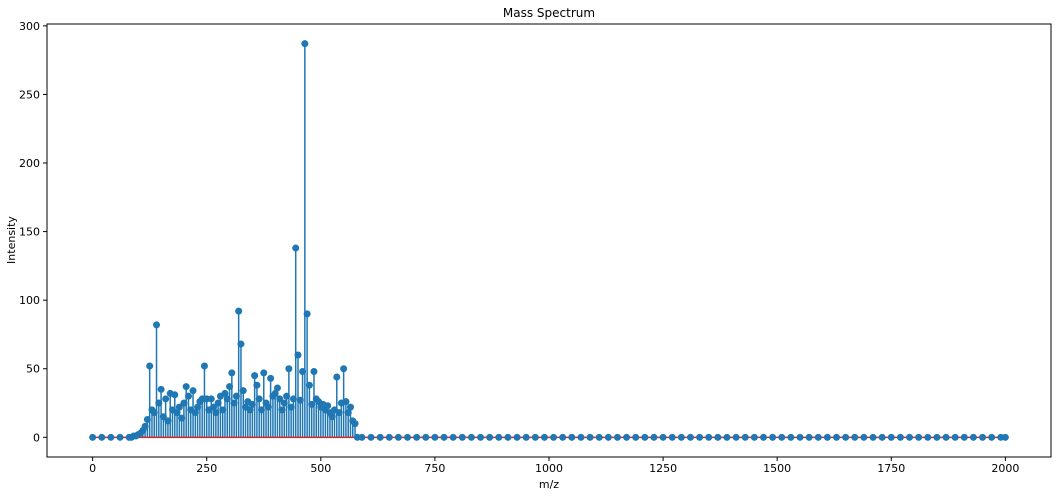  Describe the element at coordinates (549, 484) in the screenshot. I see `x-axis-label: m/z` at that location.